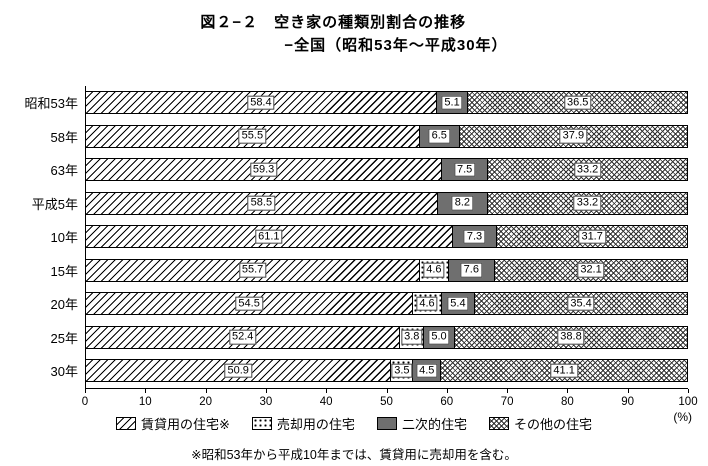  Describe the element at coordinates (552, 424) in the screenshot. I see `legend-label: その他の住宅` at that location.